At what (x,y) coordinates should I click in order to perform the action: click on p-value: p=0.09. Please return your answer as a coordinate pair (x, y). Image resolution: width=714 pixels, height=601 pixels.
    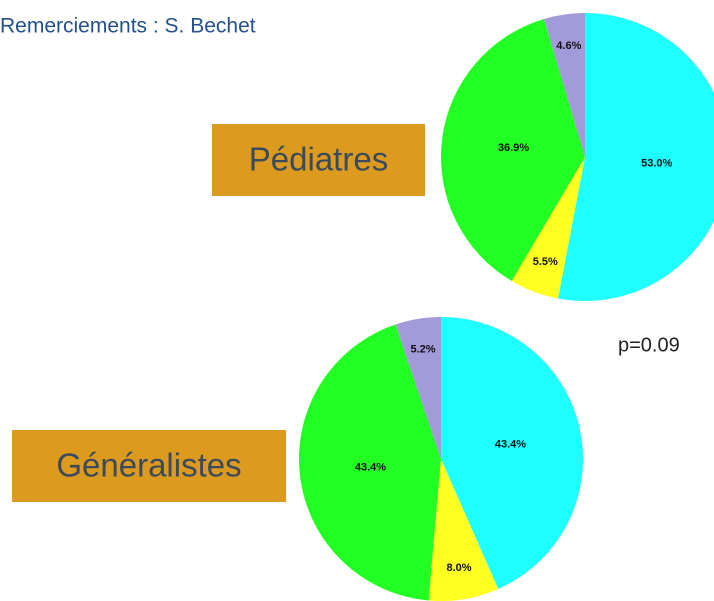
    Looking at the image, I should click on (649, 345).